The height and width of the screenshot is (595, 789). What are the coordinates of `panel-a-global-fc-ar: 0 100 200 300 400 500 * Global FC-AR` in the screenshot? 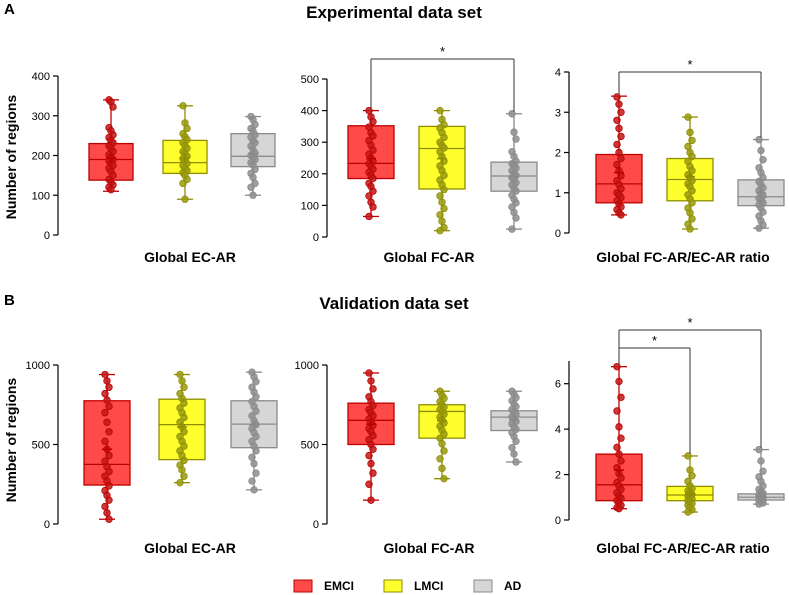 It's located at (419, 154).